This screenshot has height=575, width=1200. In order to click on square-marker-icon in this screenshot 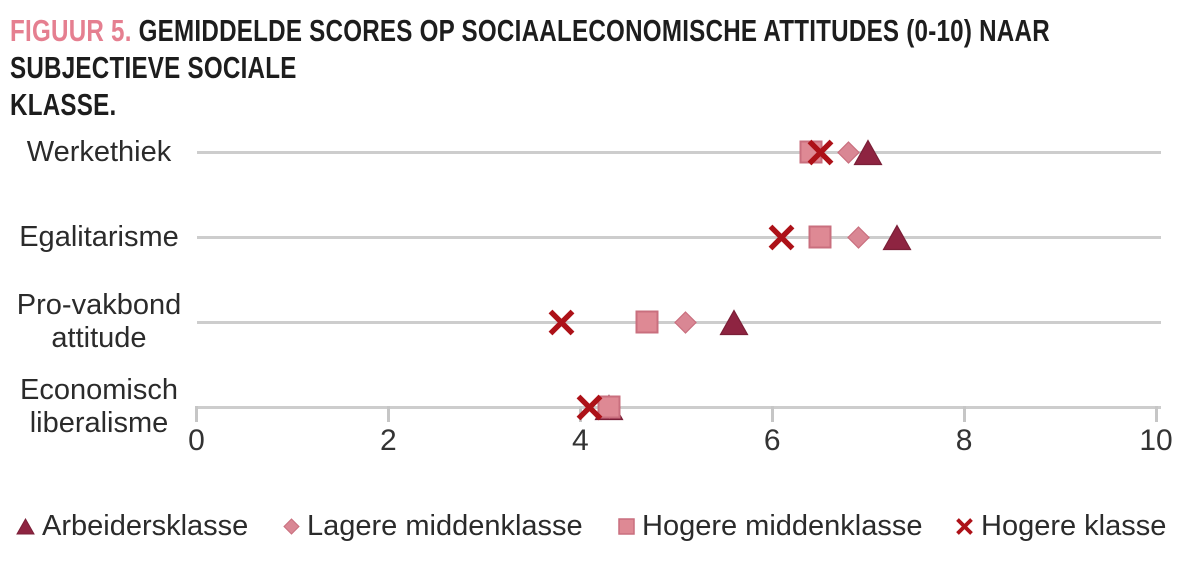, I will do `click(626, 526)`.